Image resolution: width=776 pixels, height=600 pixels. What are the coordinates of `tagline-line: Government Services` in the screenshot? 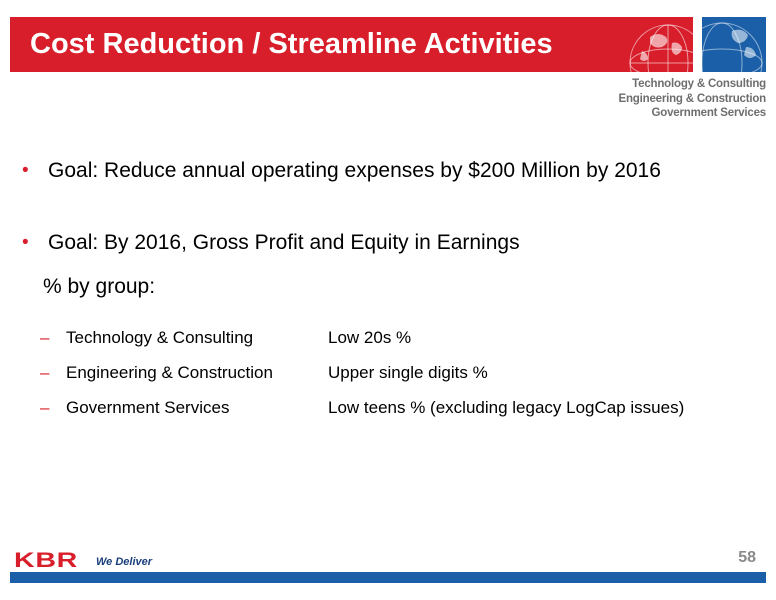 It's located at (709, 113).